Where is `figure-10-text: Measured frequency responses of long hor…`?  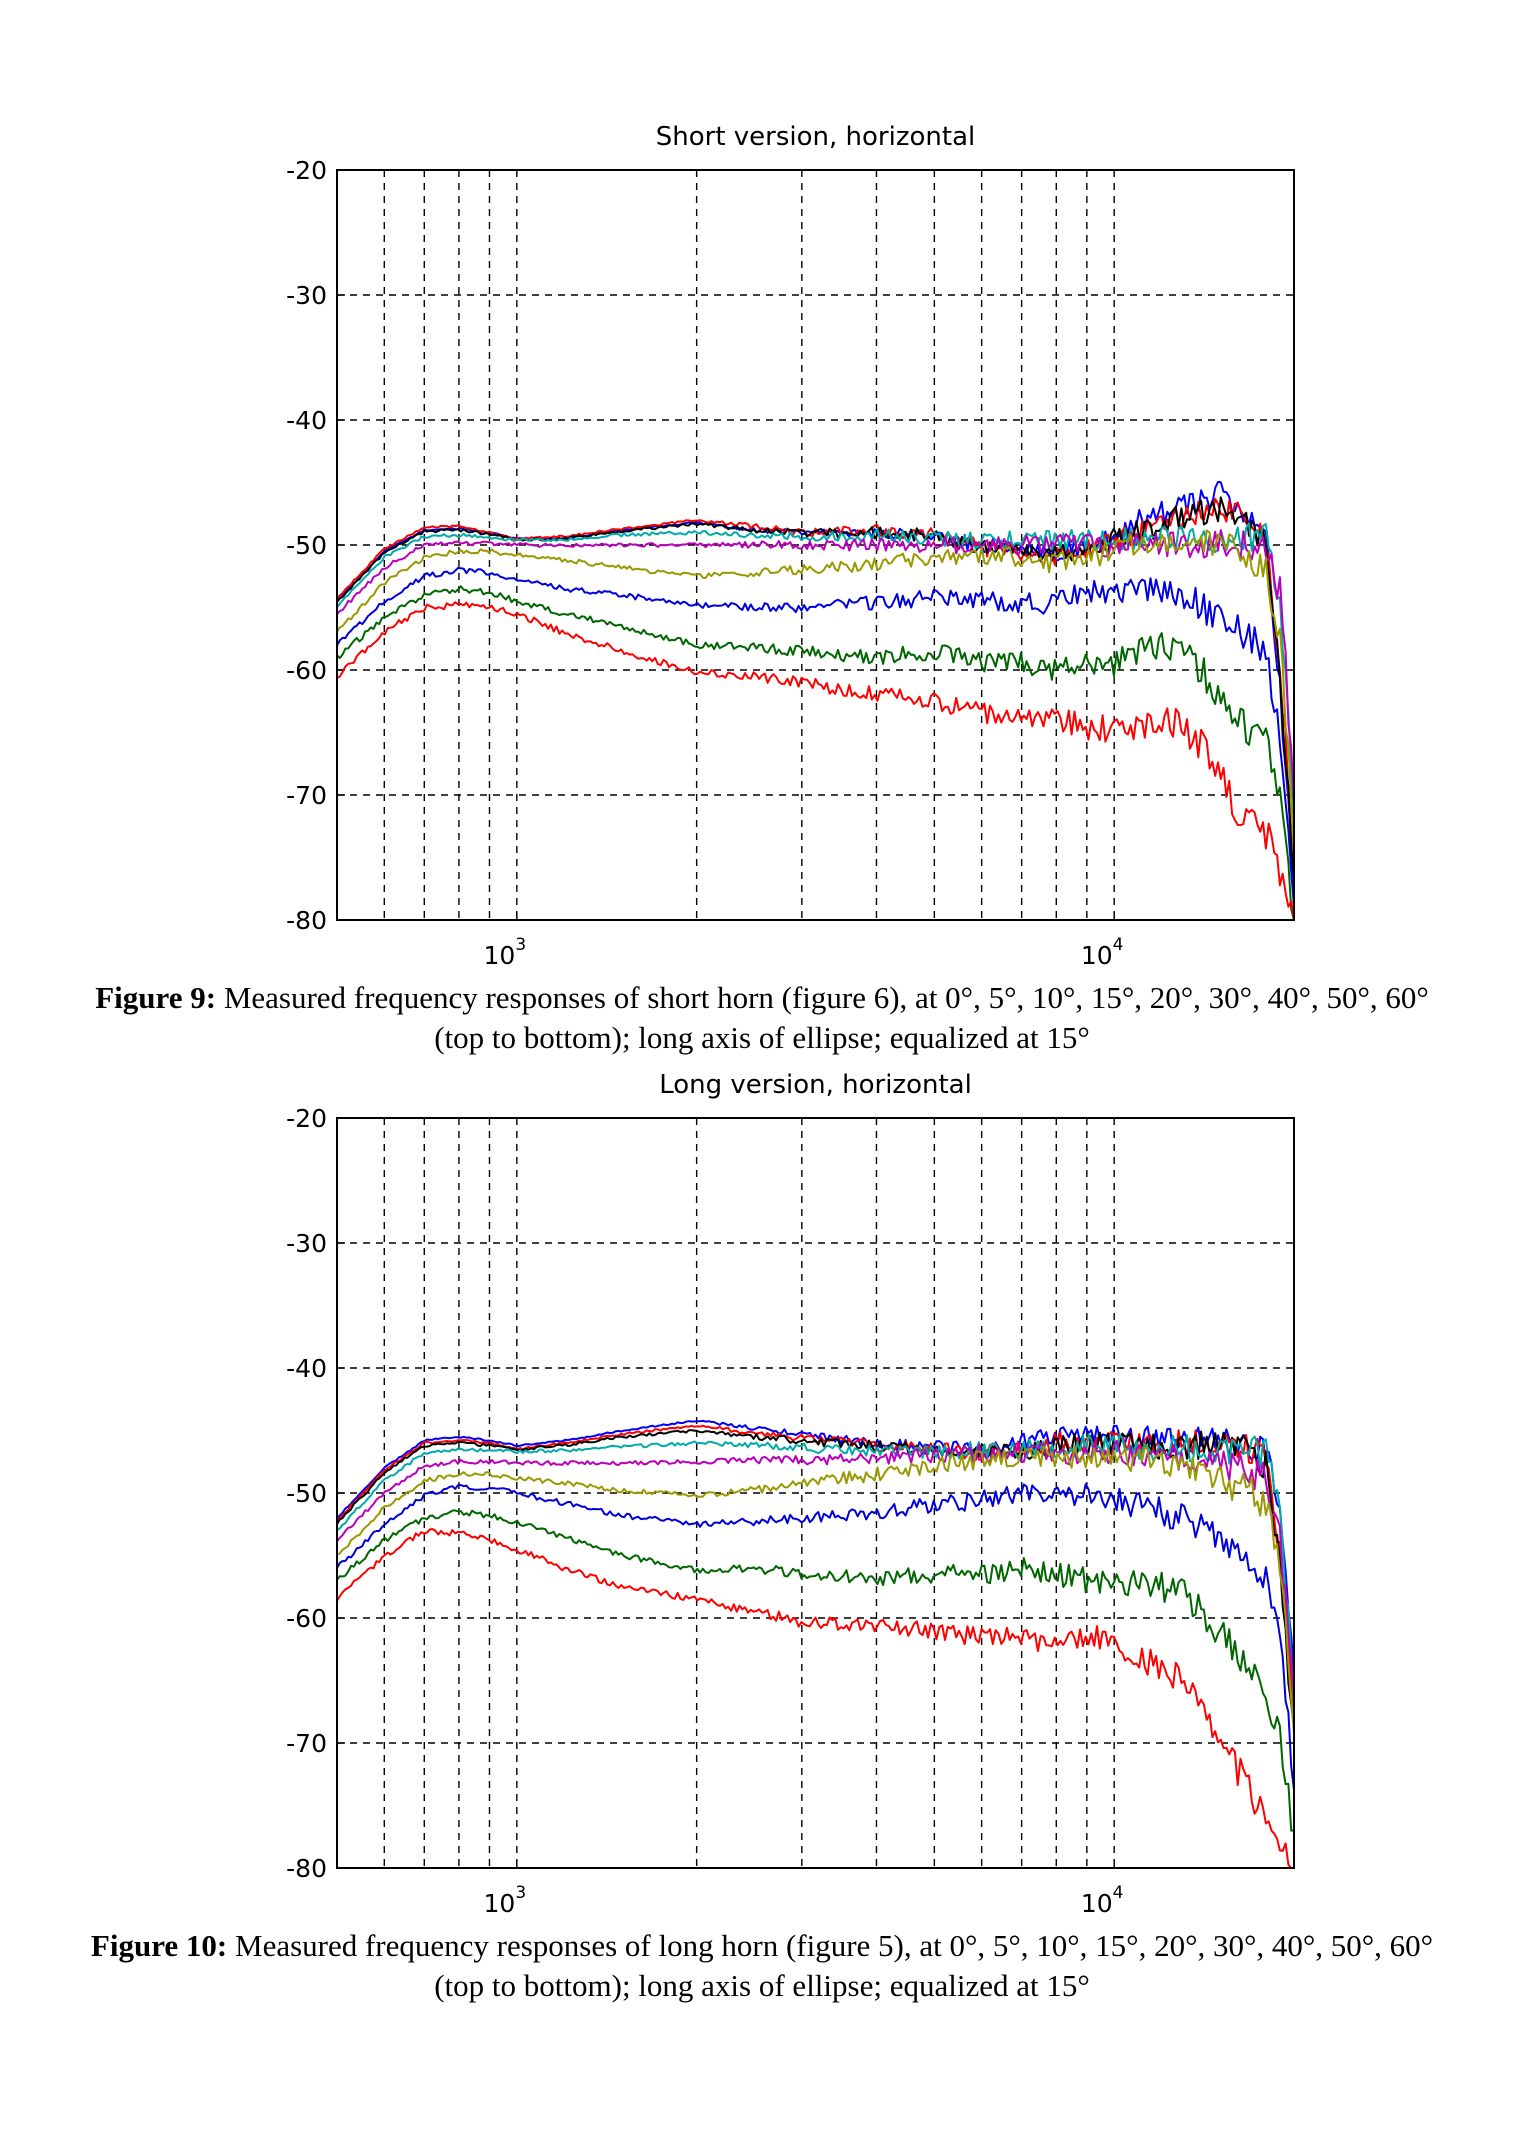
figure-10-text: Measured frequency responses of long hor… is located at coordinates (834, 1965).